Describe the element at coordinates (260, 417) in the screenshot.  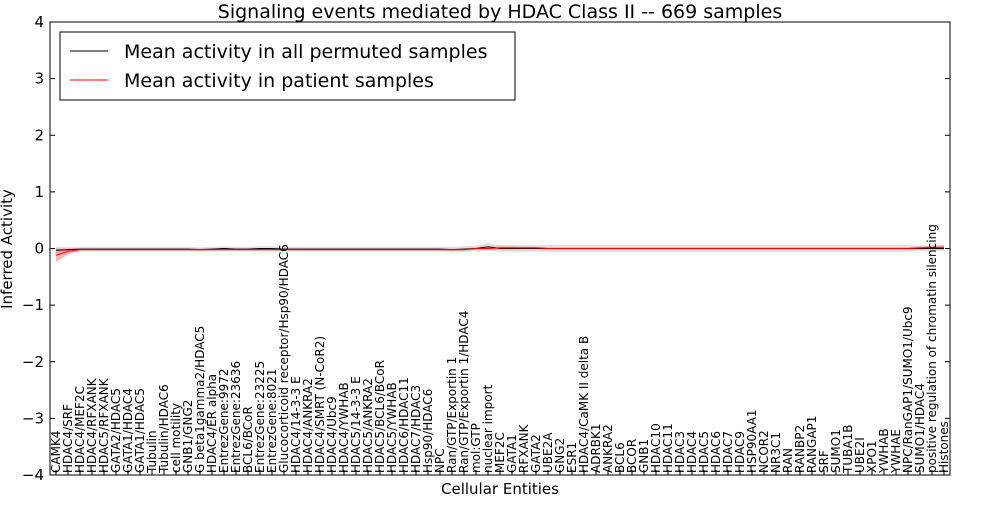
I see `x-tick-label: EntrezGene:23225` at that location.